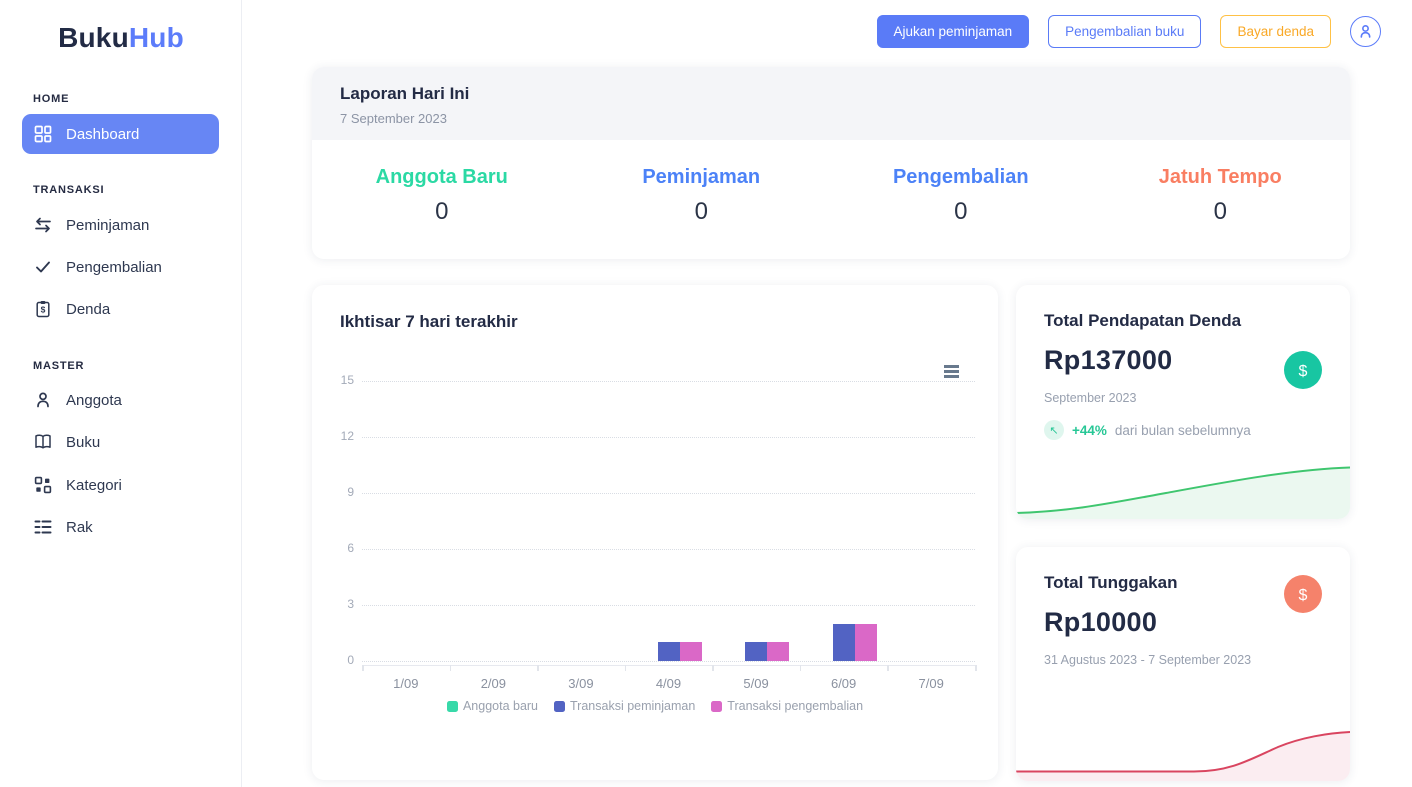  Describe the element at coordinates (1054, 430) in the screenshot. I see `trend-up-icon: ↖` at that location.